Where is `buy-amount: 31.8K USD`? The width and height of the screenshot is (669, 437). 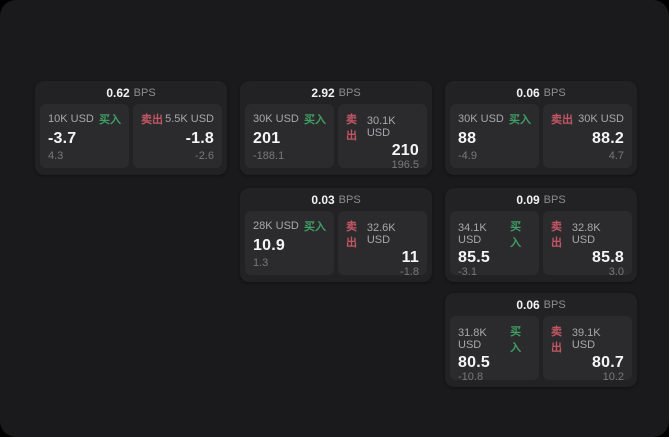 buy-amount: 31.8K USD is located at coordinates (472, 339).